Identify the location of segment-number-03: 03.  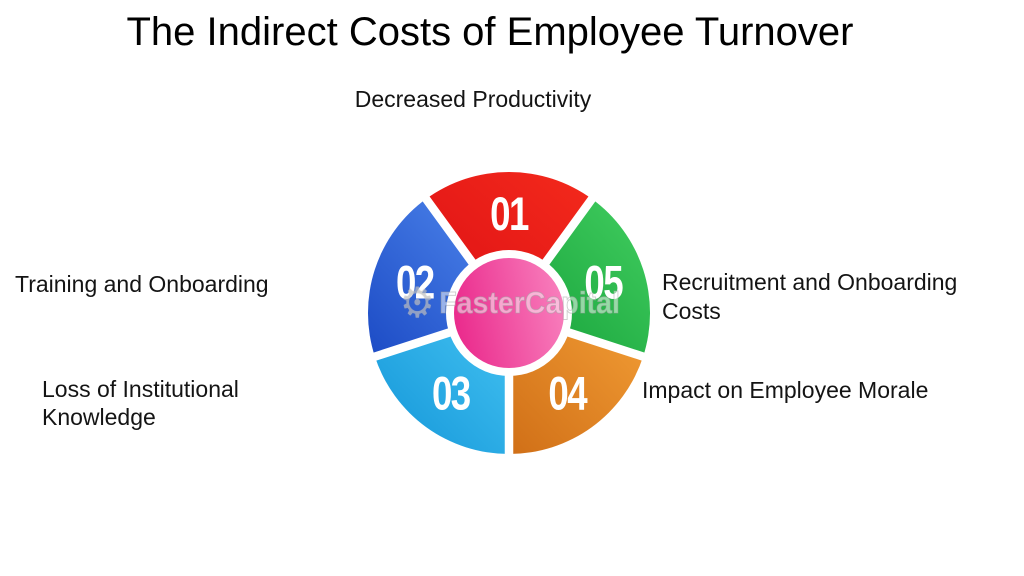
(451, 393).